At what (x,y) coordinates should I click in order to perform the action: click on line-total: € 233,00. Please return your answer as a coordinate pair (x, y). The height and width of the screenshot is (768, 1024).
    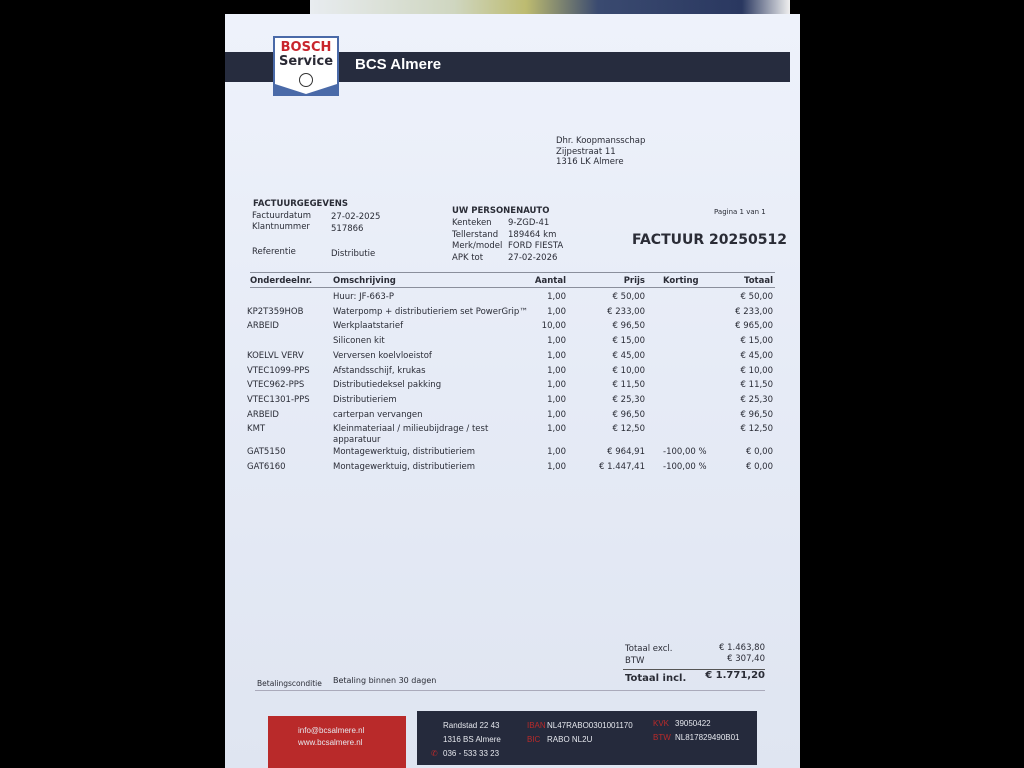
    Looking at the image, I should click on (754, 312).